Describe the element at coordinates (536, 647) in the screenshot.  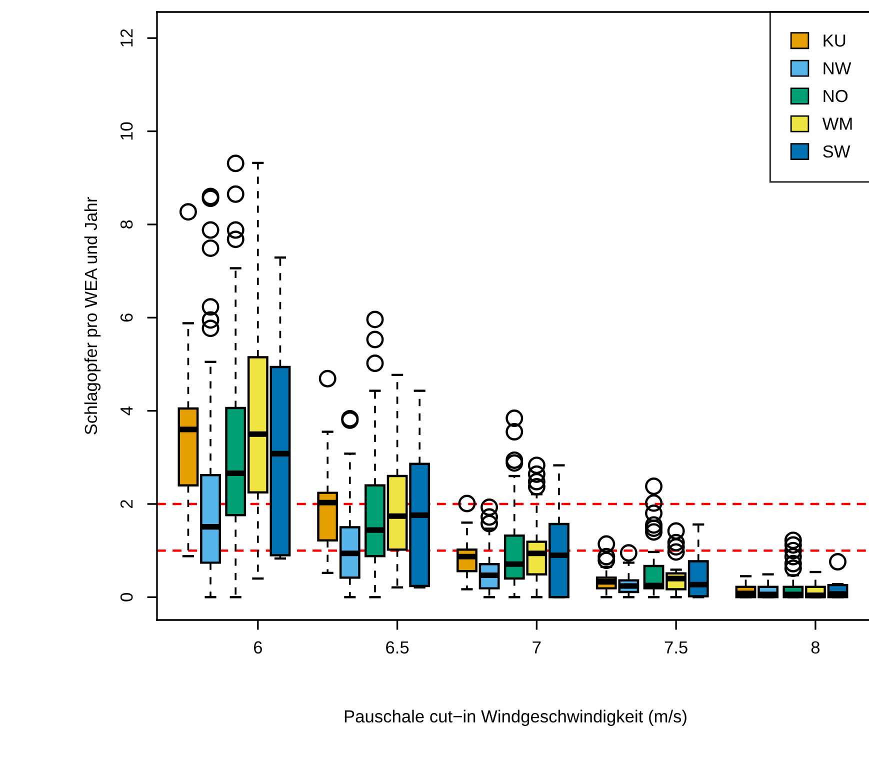
I see `x-tick-label: 7` at that location.